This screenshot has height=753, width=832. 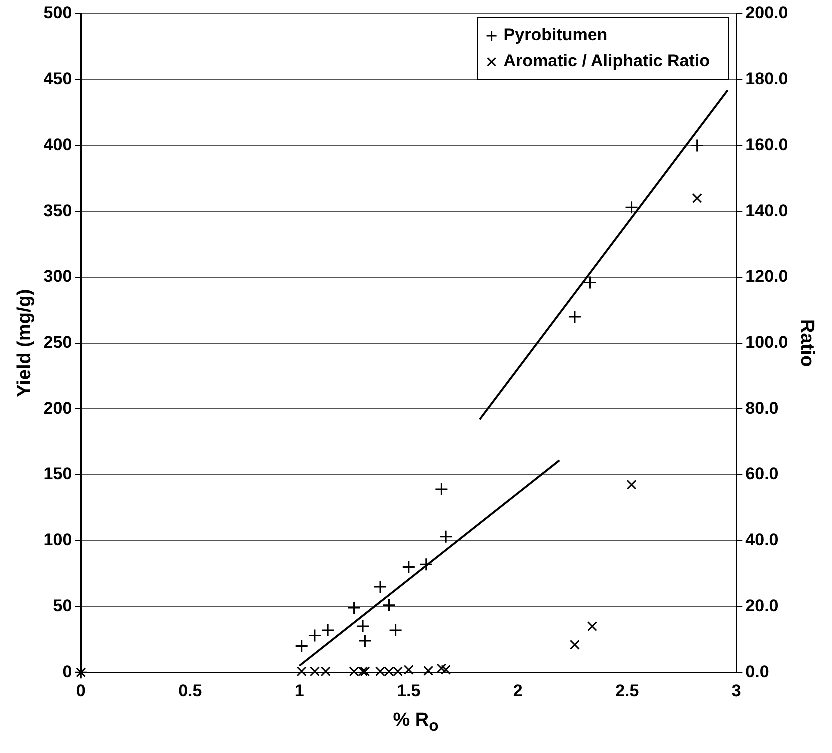 I want to click on y2-tick-label: 200.0, so click(x=767, y=13).